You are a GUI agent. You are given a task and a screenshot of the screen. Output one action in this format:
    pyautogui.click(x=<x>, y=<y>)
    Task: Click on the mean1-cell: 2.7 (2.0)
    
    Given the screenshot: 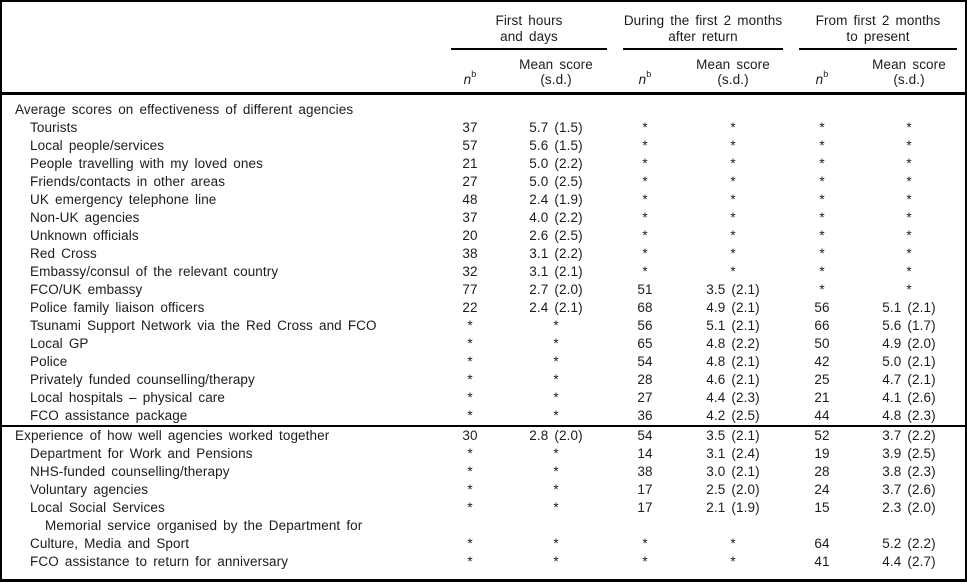 What is the action you would take?
    pyautogui.click(x=556, y=289)
    